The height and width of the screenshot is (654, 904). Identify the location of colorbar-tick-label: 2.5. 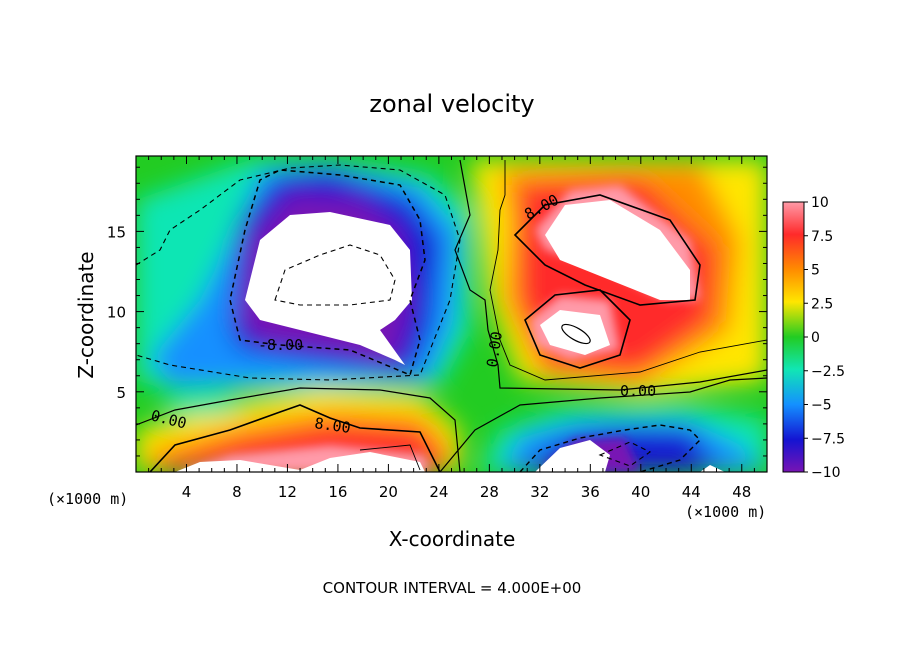
(822, 304).